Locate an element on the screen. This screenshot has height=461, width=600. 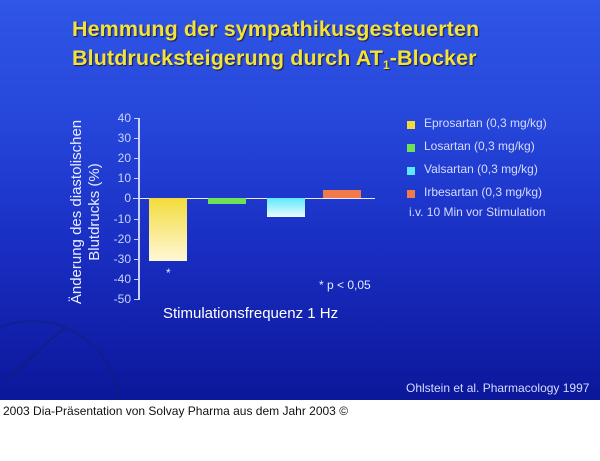
bar-valsartan is located at coordinates (286, 207).